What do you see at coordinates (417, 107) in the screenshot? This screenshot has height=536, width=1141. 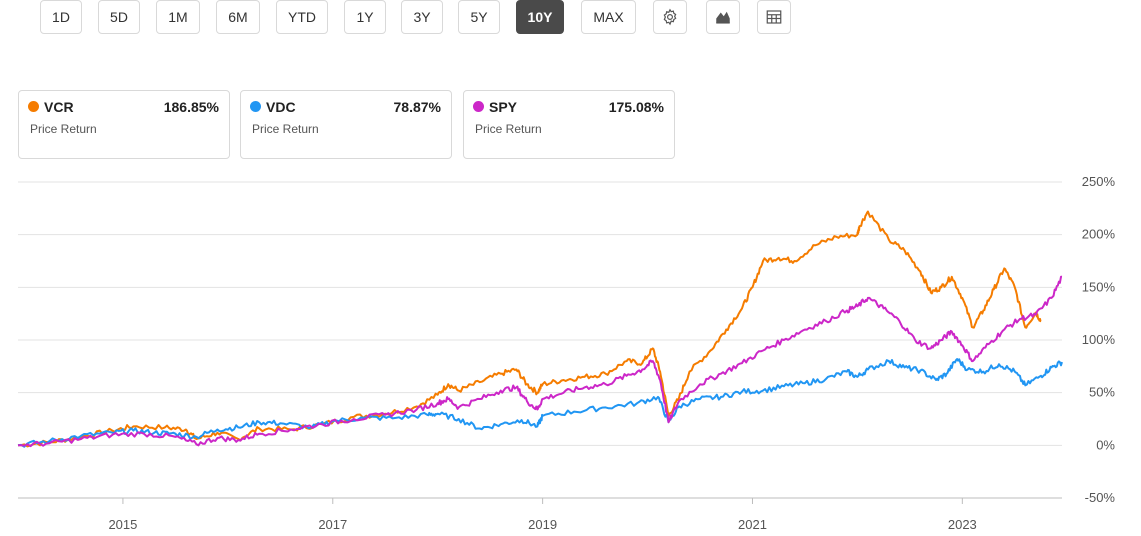 I see `return-value: 78.87%` at bounding box center [417, 107].